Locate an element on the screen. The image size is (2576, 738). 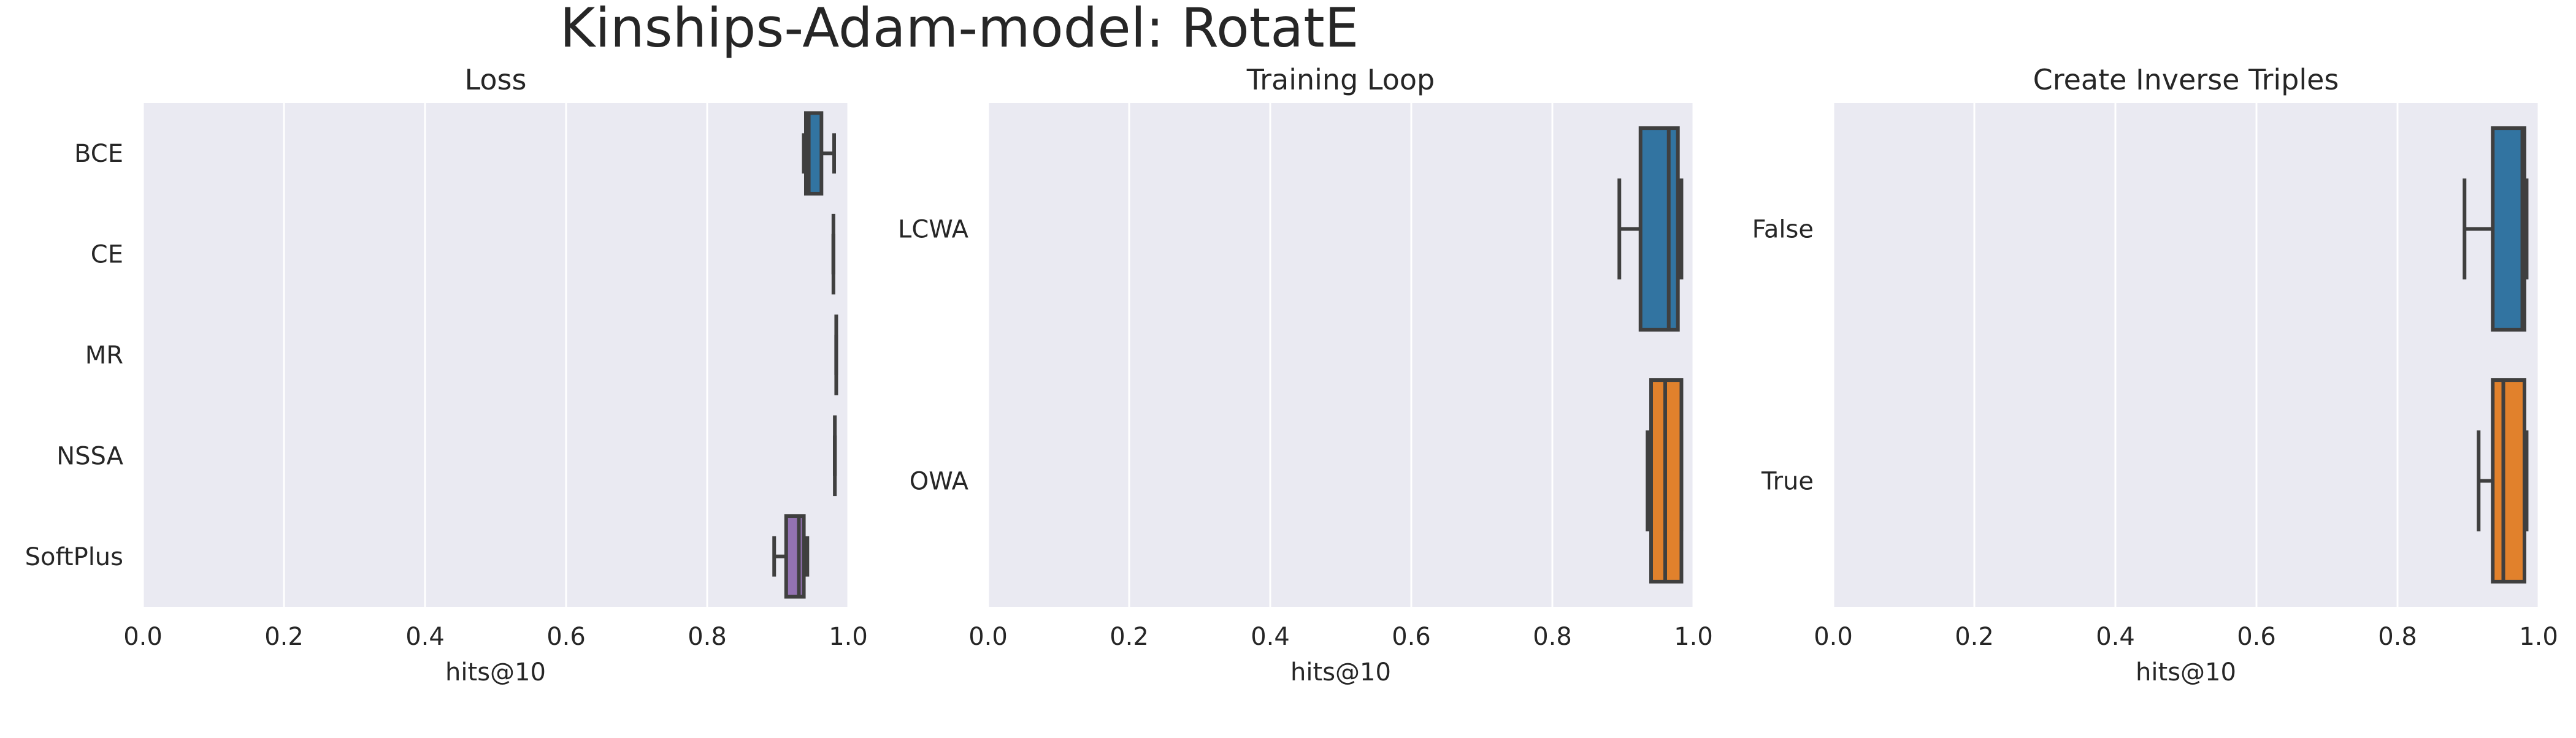
category-label: LCWA is located at coordinates (933, 230).